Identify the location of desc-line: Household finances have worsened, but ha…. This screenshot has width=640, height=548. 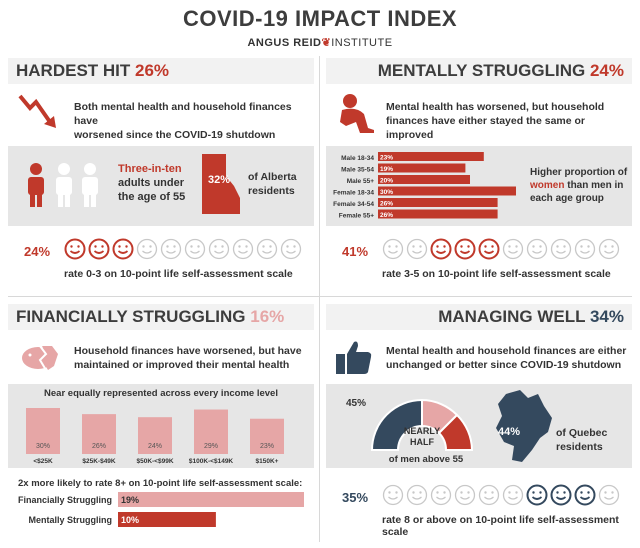
(188, 351).